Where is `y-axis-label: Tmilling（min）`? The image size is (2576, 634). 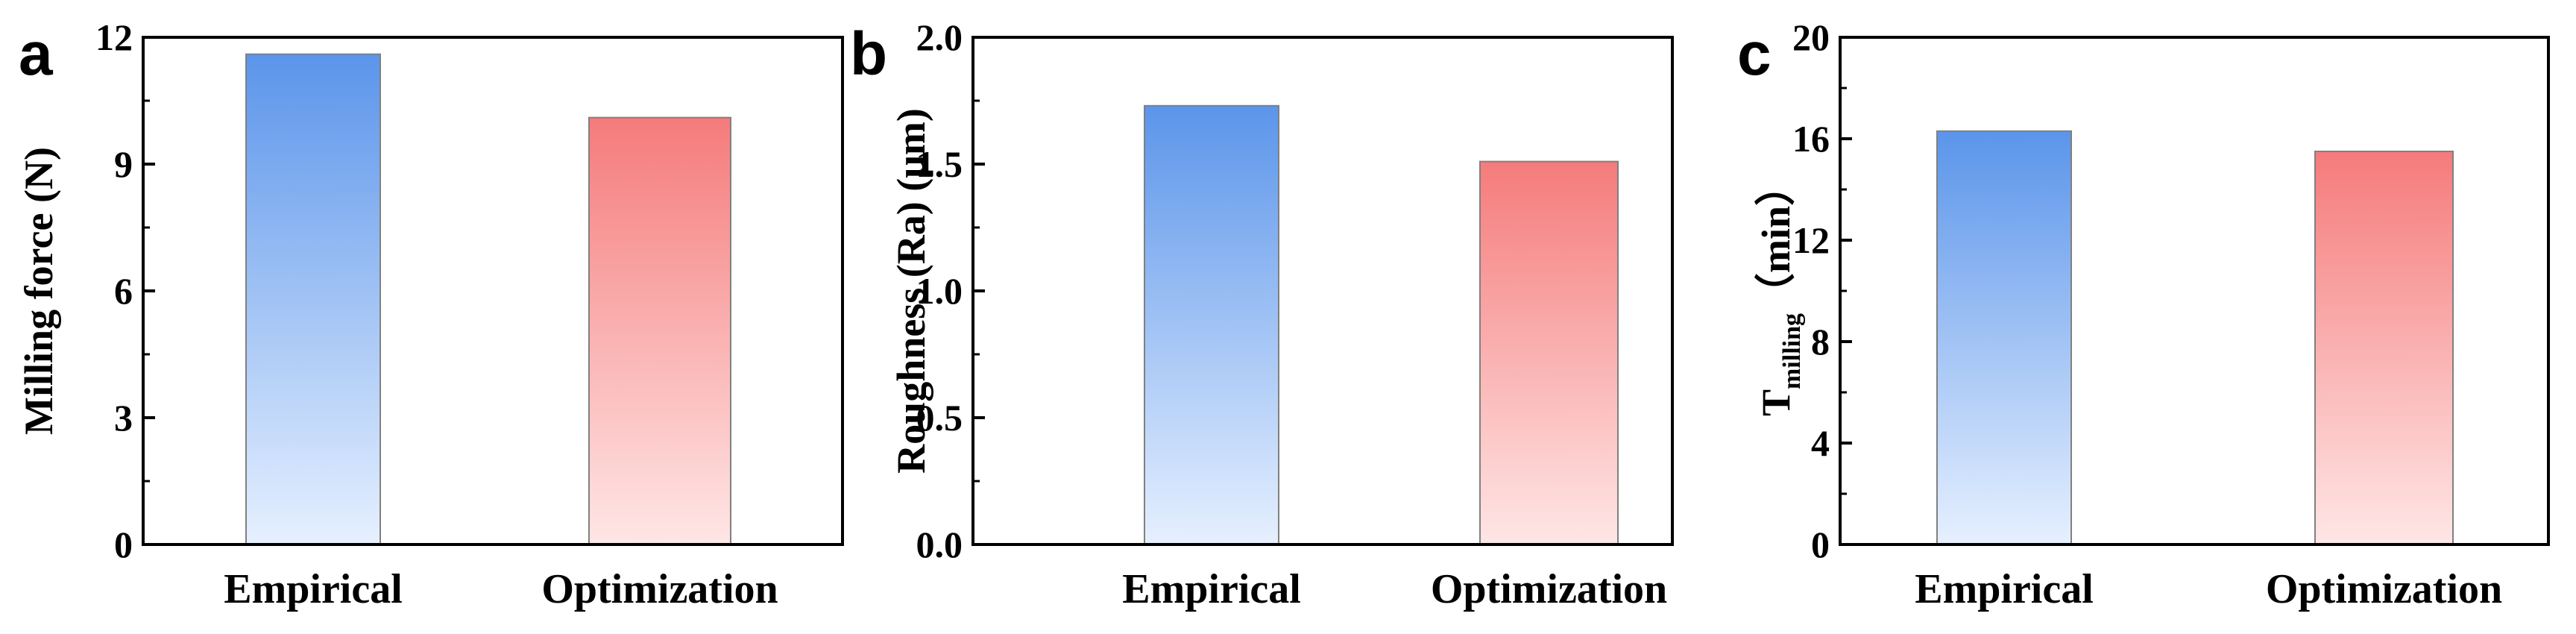 y-axis-label: Tmilling（min） is located at coordinates (1780, 291).